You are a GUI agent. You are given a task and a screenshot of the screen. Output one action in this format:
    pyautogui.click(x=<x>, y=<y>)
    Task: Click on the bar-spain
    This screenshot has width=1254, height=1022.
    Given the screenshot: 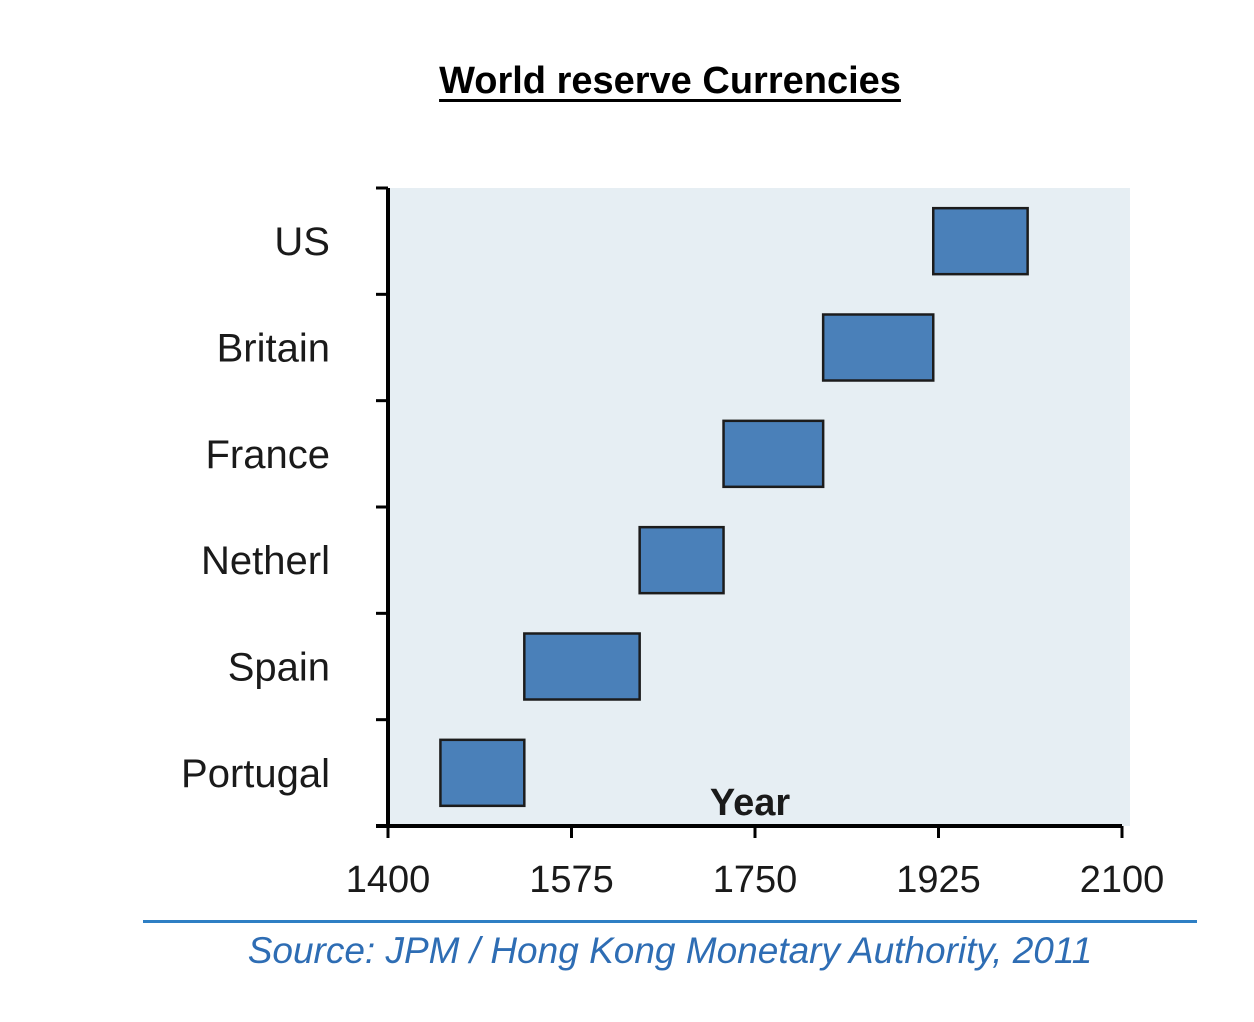 What is the action you would take?
    pyautogui.click(x=582, y=666)
    